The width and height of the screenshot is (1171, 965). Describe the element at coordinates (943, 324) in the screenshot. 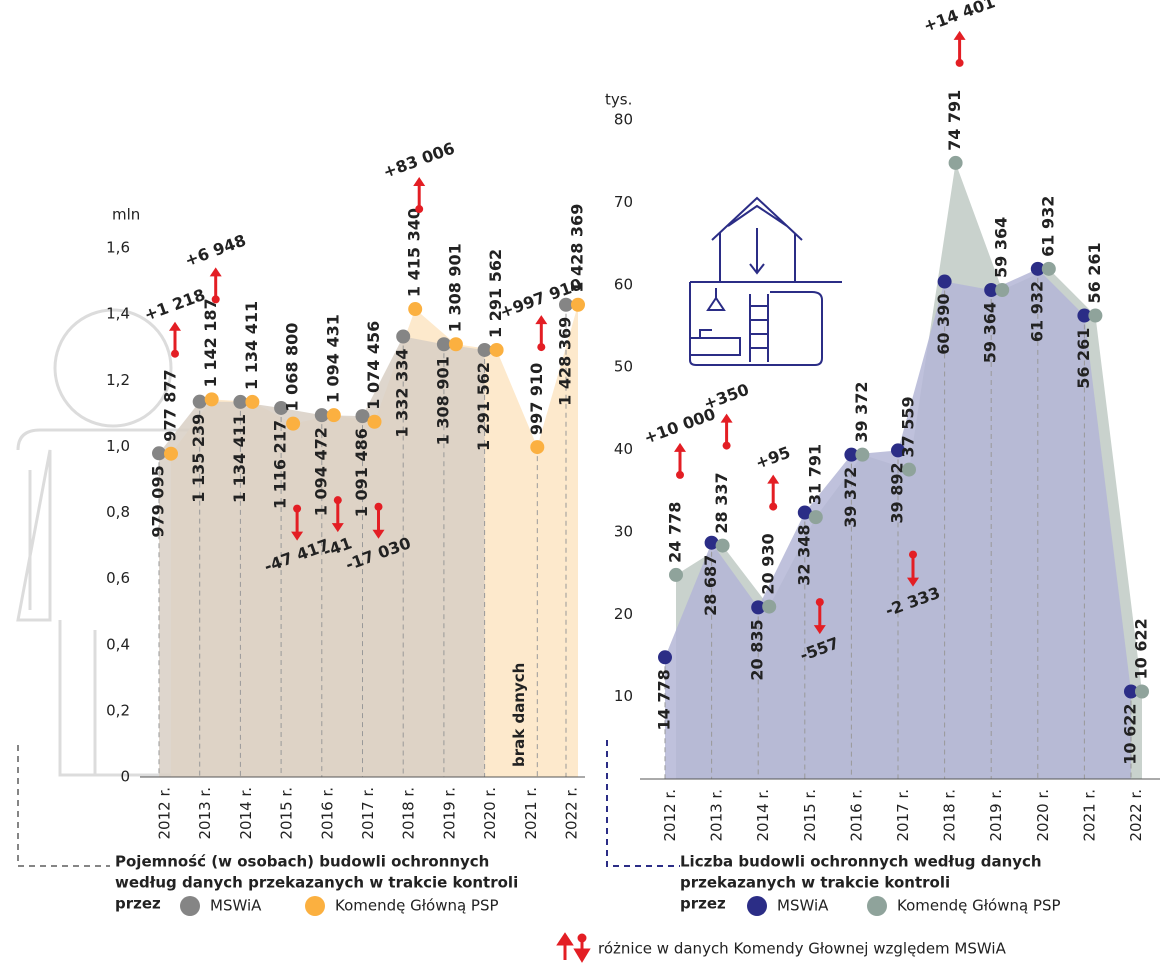

I see `value-label: 60 390` at that location.